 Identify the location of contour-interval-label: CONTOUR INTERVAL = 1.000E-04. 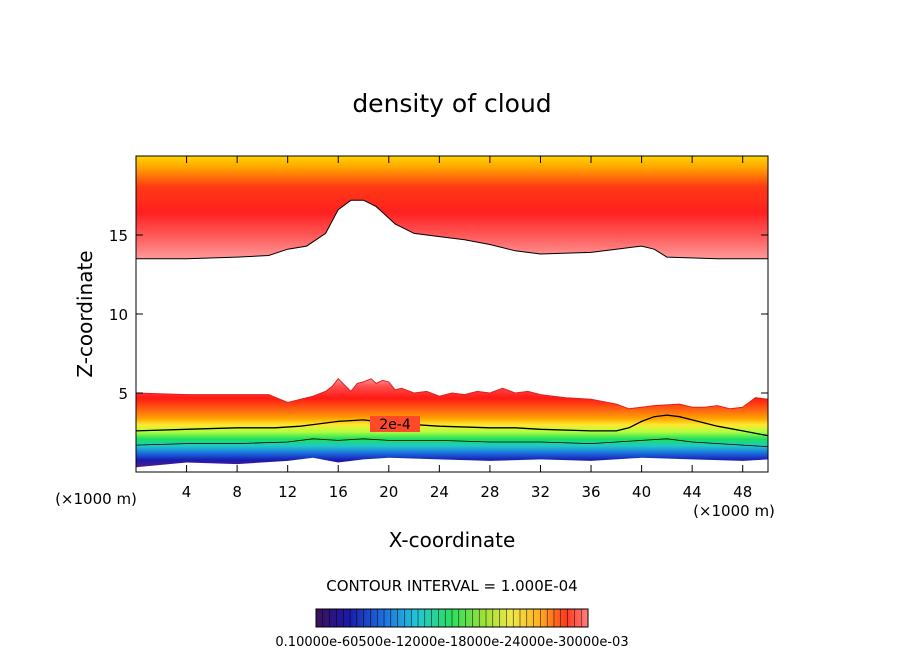
(451, 586).